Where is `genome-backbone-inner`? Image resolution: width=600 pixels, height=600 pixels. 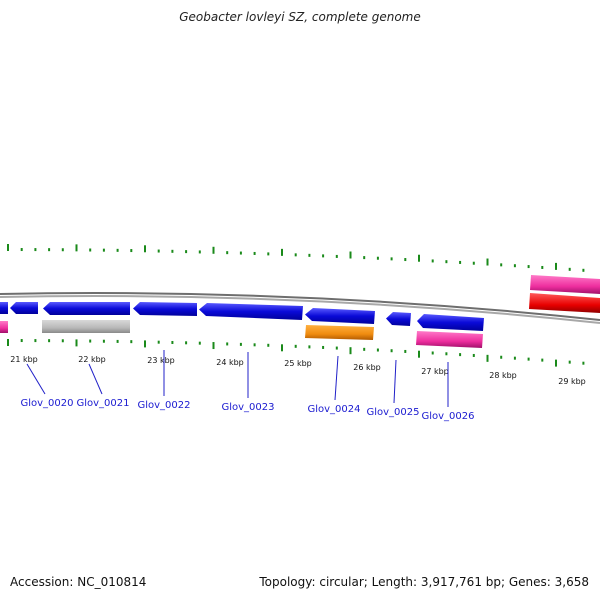
genome-backbone-inner is located at coordinates (300, 309).